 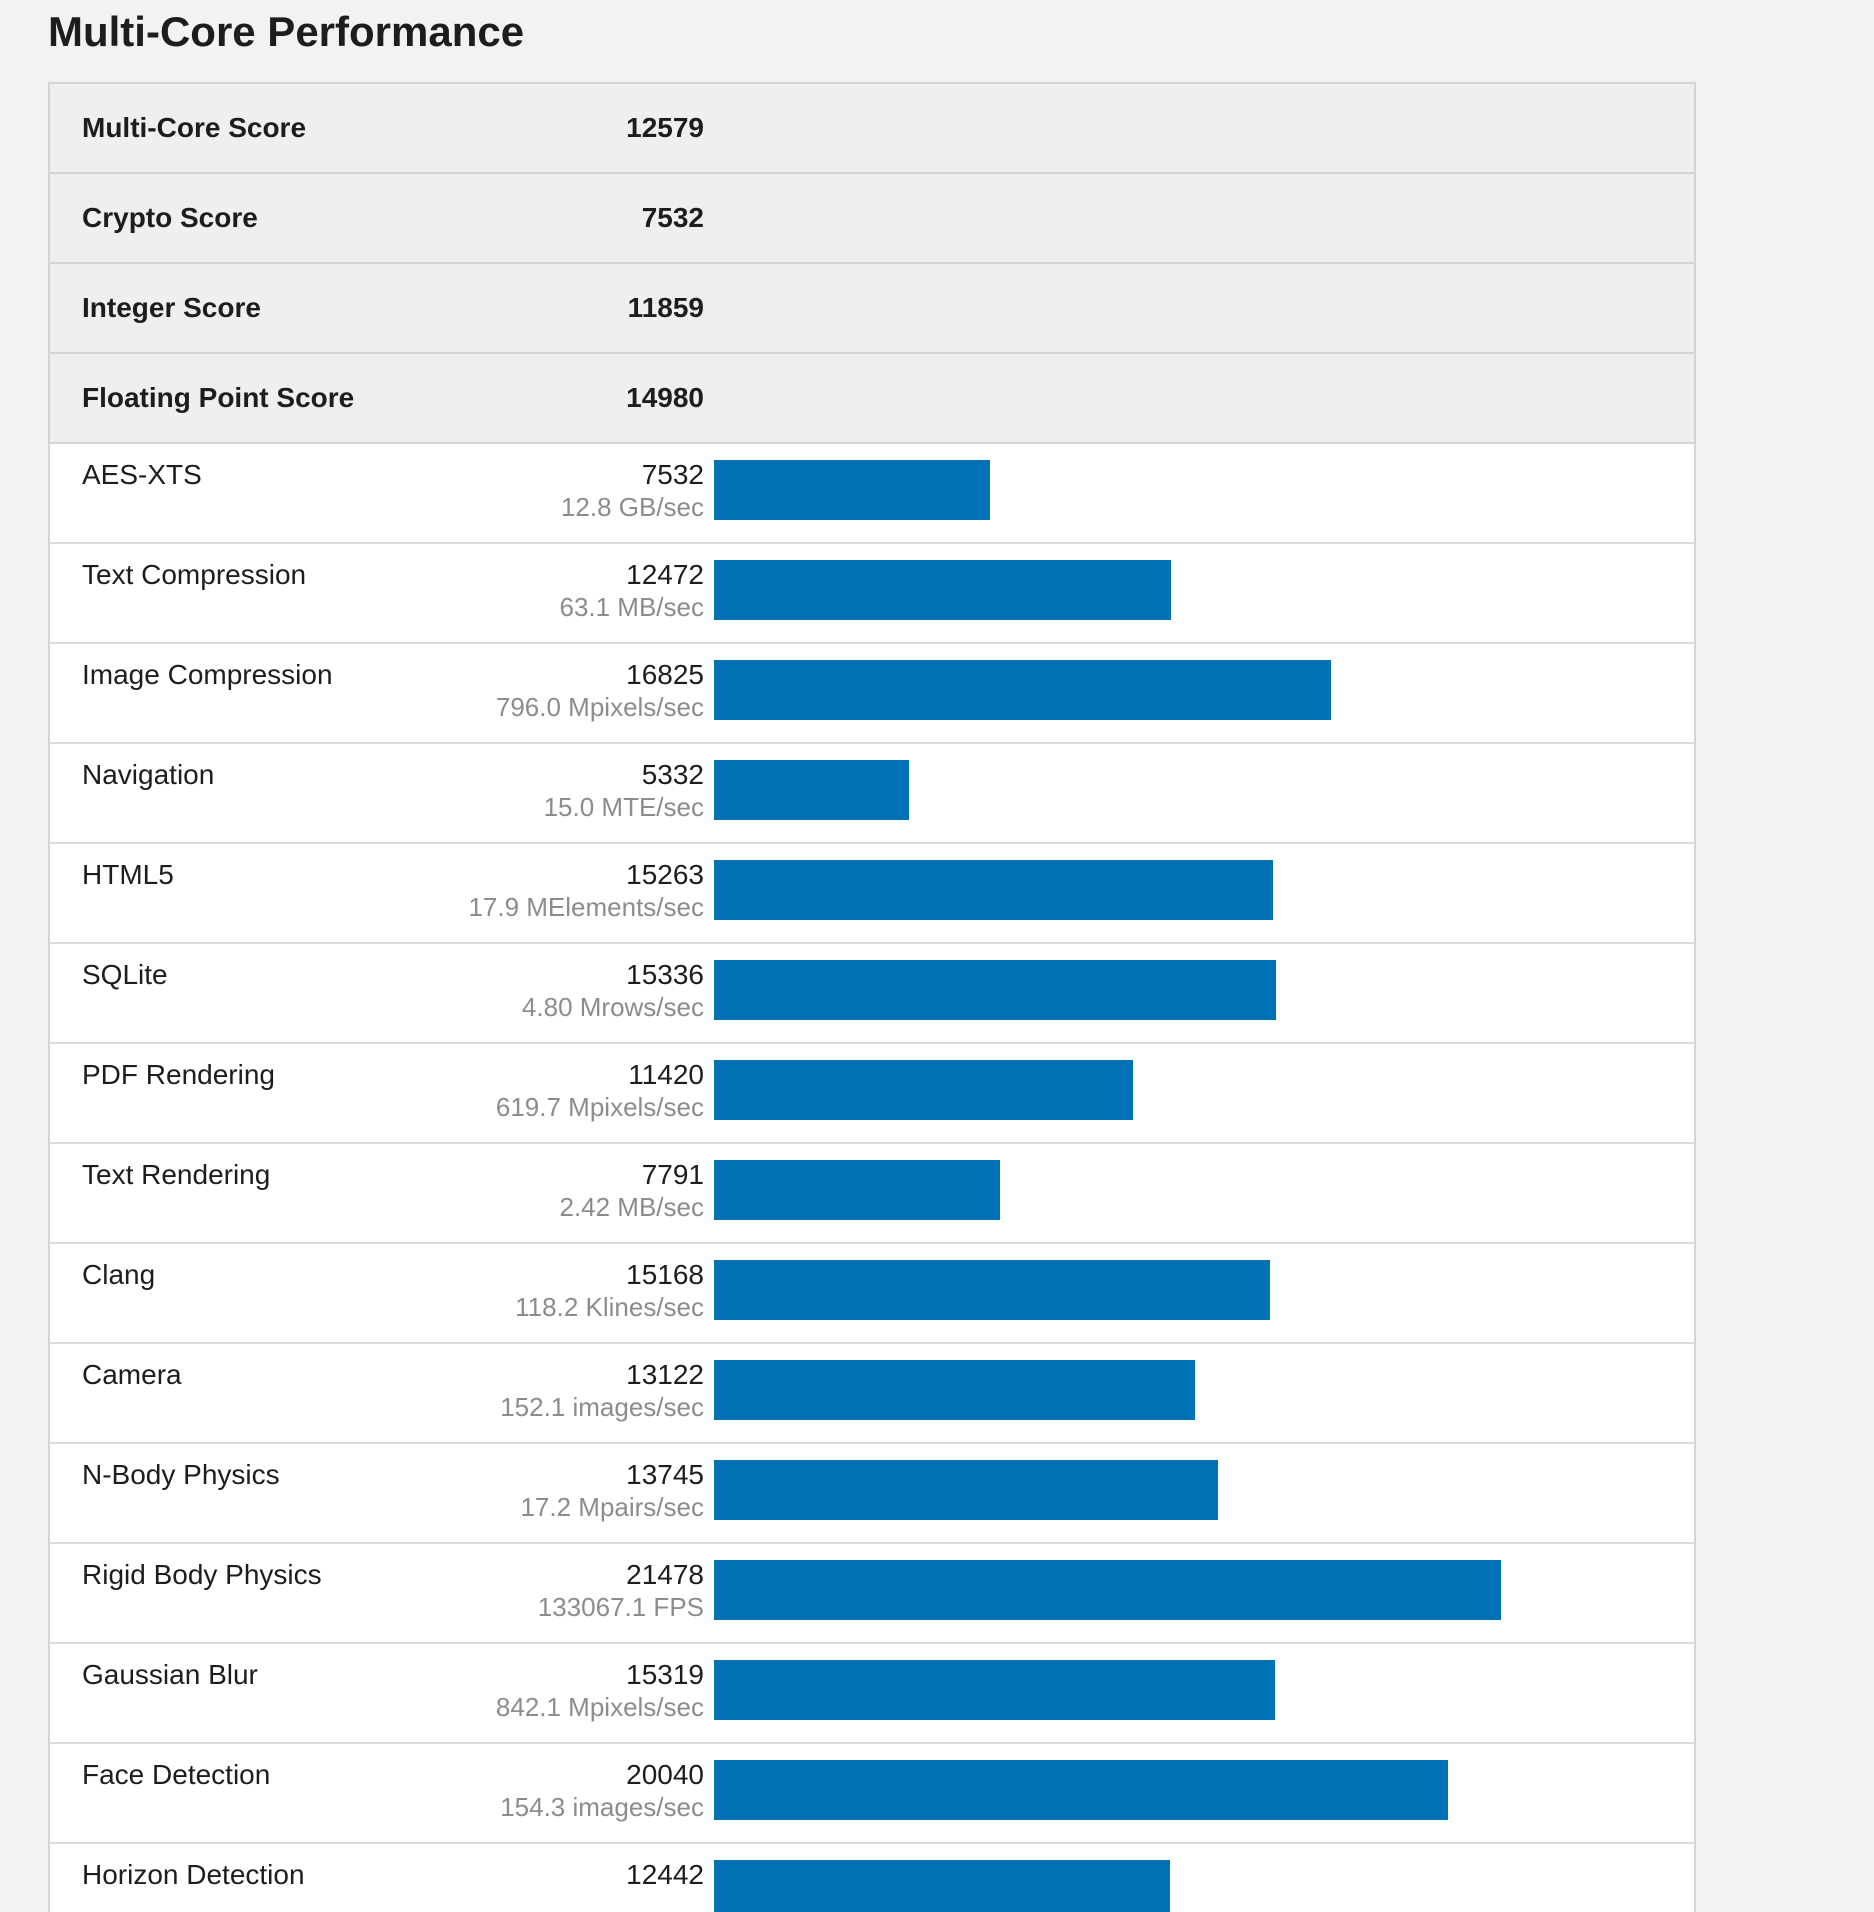 What do you see at coordinates (665, 1774) in the screenshot?
I see `benchmark-score: 20040` at bounding box center [665, 1774].